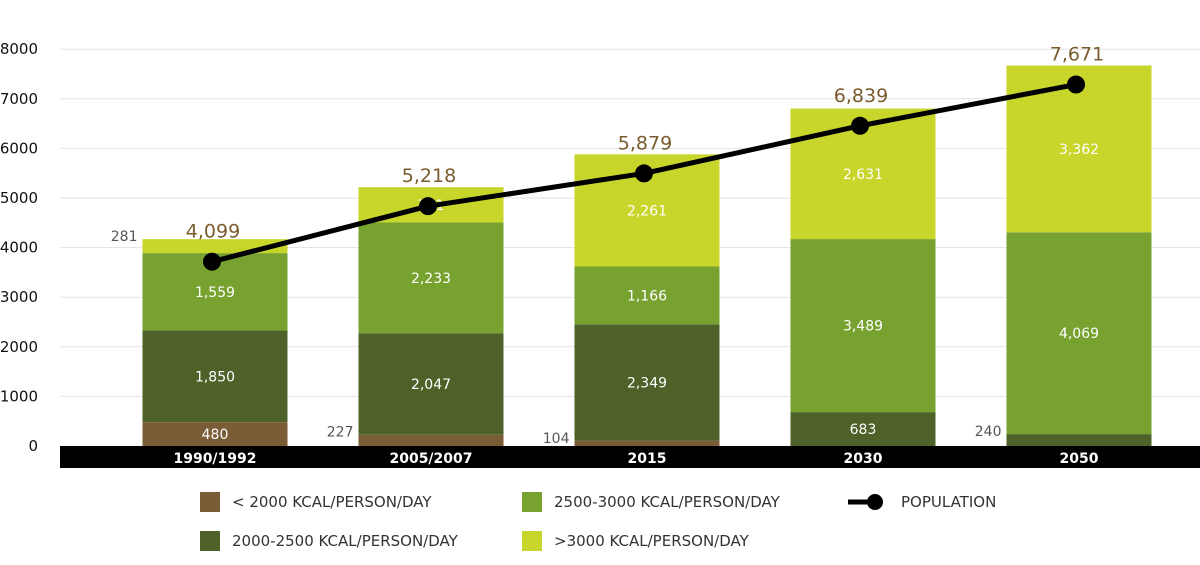 The height and width of the screenshot is (565, 1200). I want to click on segment-value-label: 1,559, so click(215, 293).